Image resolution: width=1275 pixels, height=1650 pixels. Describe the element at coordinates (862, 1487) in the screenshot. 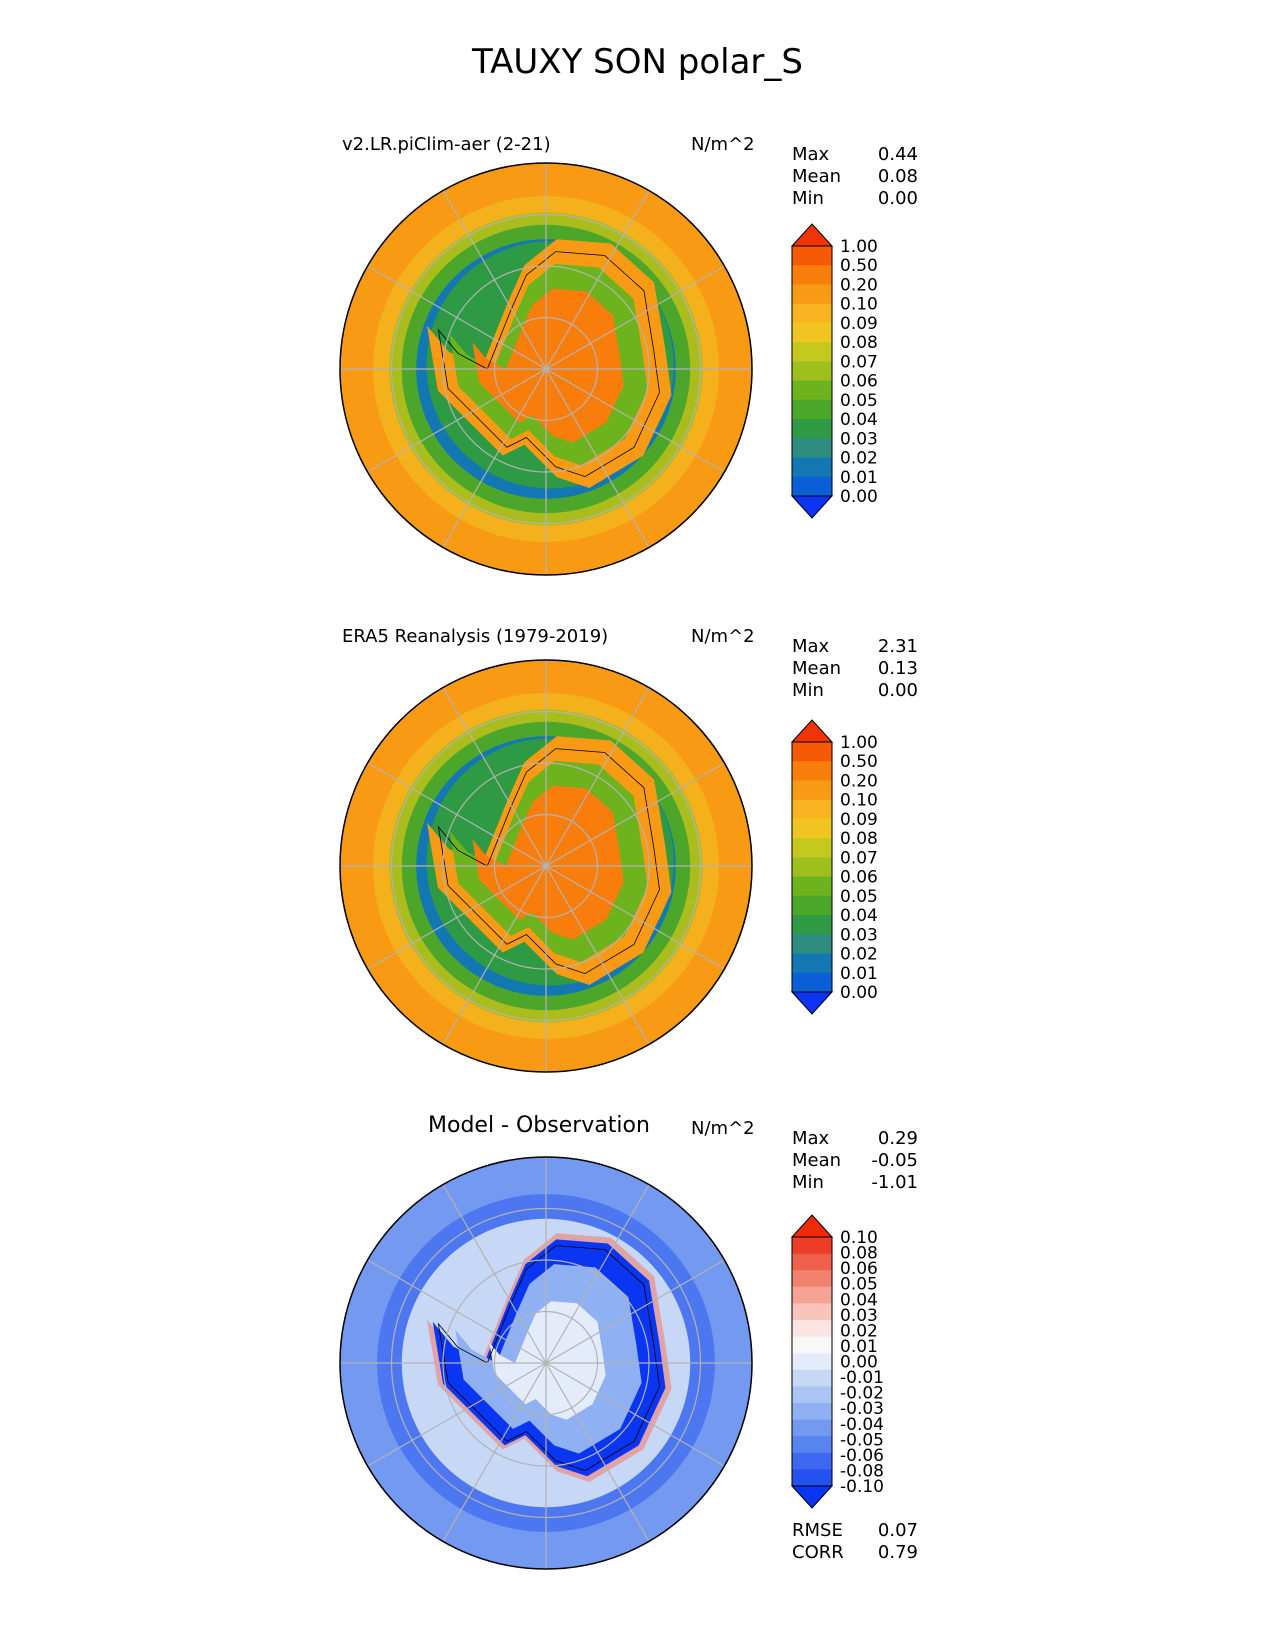

I see `colorbar-tick-label: -0.10` at that location.